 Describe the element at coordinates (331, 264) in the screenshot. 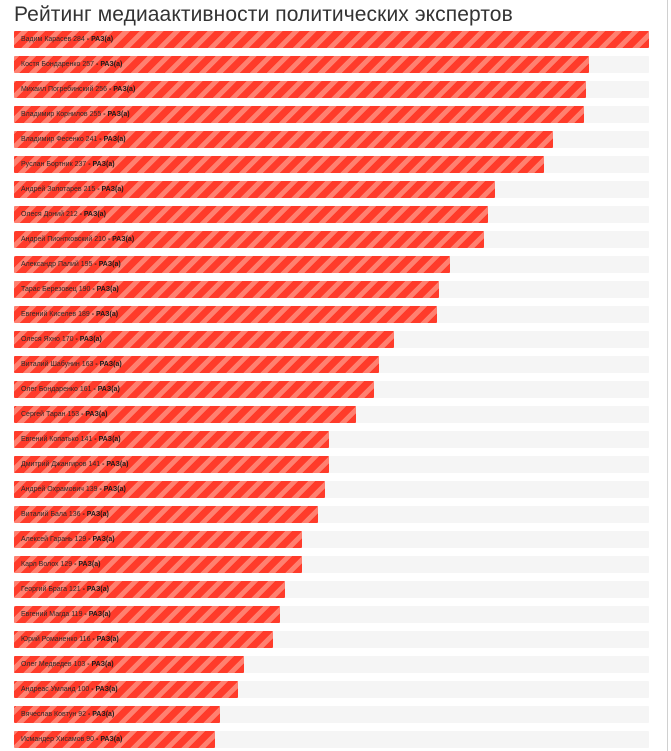

I see `bar-row: Александр Палий 195 - РАЗ(а)` at that location.